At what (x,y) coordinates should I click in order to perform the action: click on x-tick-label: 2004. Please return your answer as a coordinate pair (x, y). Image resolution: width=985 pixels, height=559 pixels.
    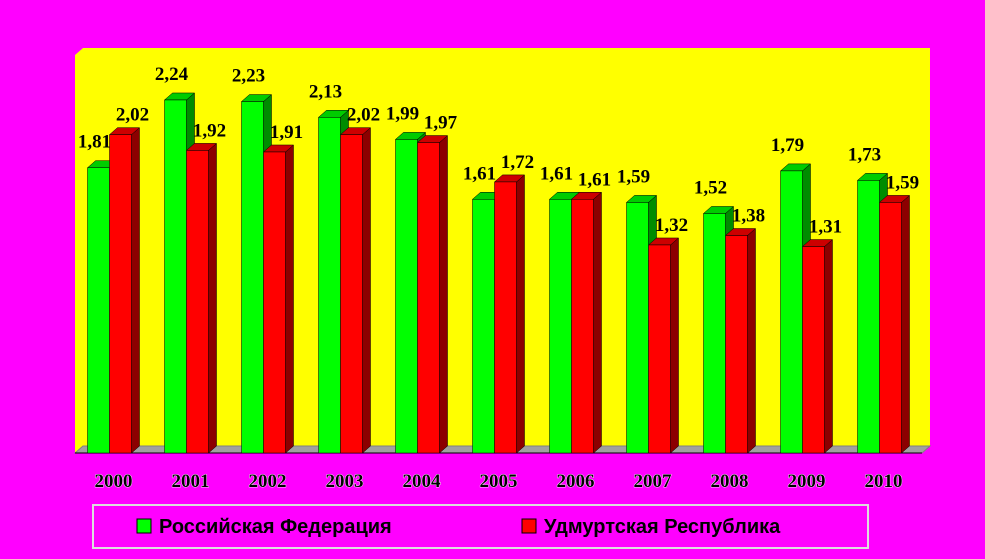
    Looking at the image, I should click on (422, 481).